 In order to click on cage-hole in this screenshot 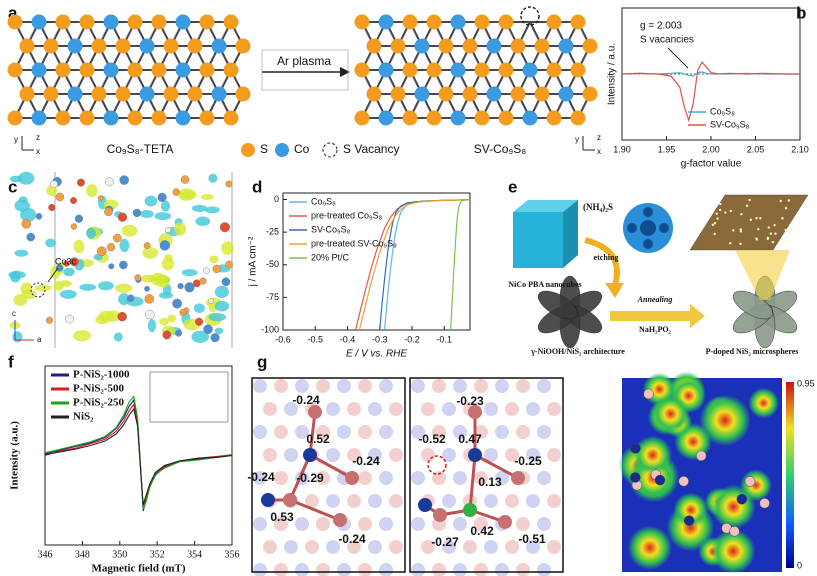, I will do `click(648, 212)`.